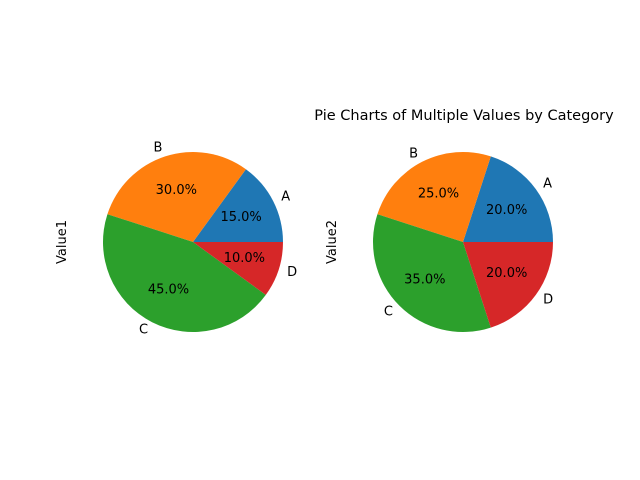  I want to click on pie-slice-value2-a, so click(508, 199).